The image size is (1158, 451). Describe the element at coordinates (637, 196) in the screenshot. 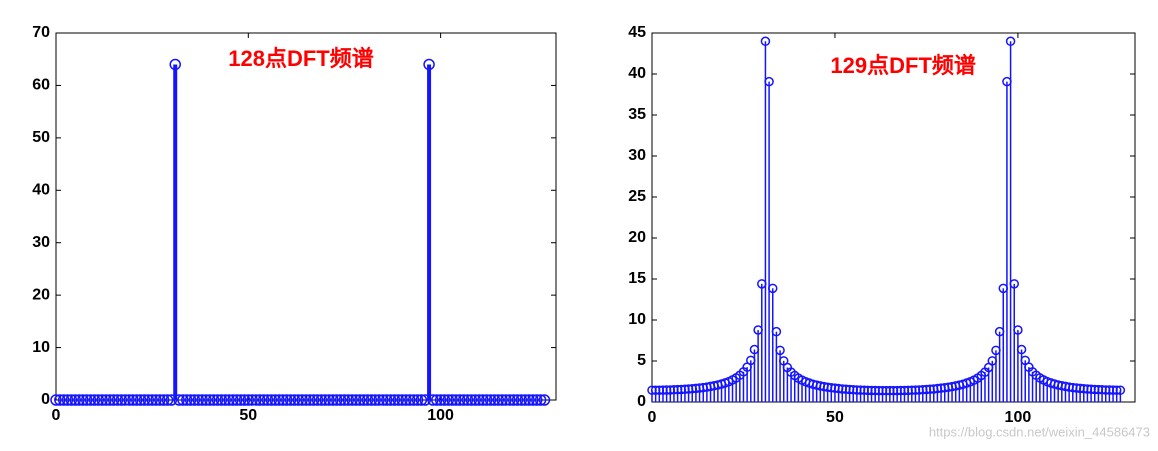

I see `y-tick-label: 25` at that location.